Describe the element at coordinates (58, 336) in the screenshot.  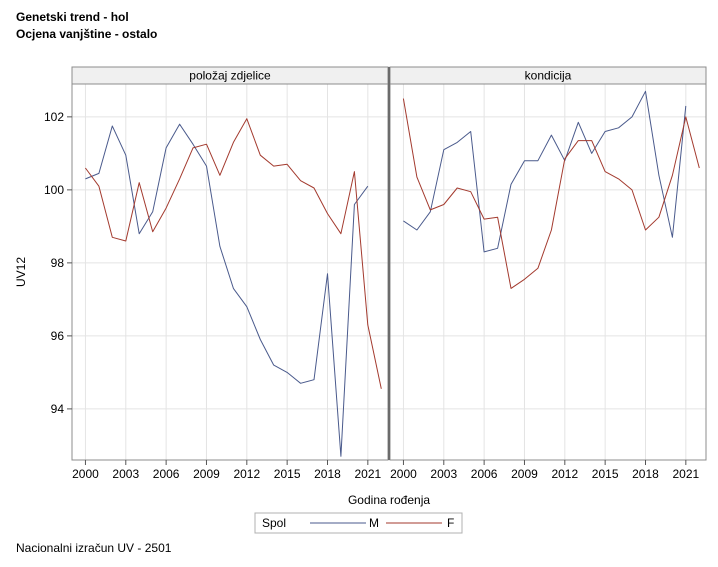
I see `y-tick-label: 96` at that location.